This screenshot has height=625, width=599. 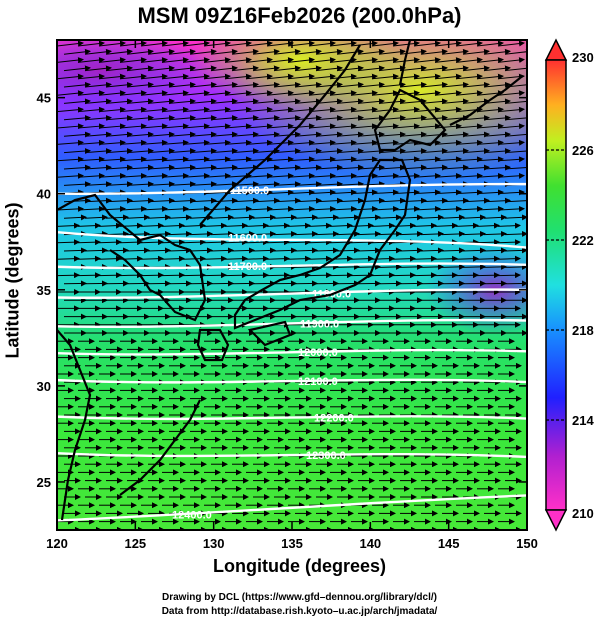 What do you see at coordinates (214, 543) in the screenshot?
I see `x-tick-label: 130` at bounding box center [214, 543].